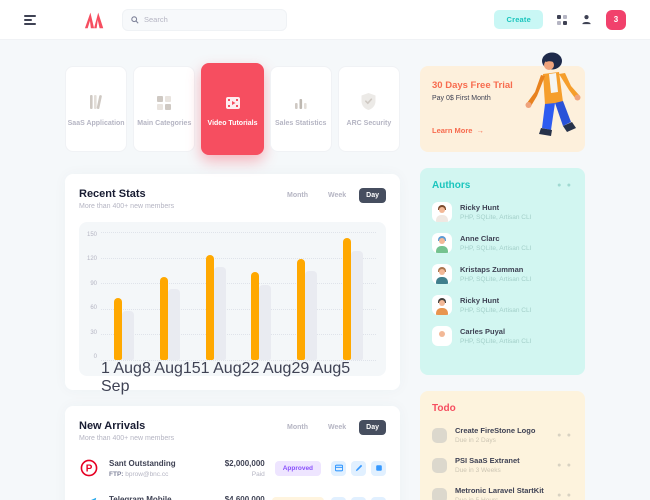  What do you see at coordinates (316, 368) in the screenshot?
I see `x-tick-label: 29 Aug` at bounding box center [316, 368].